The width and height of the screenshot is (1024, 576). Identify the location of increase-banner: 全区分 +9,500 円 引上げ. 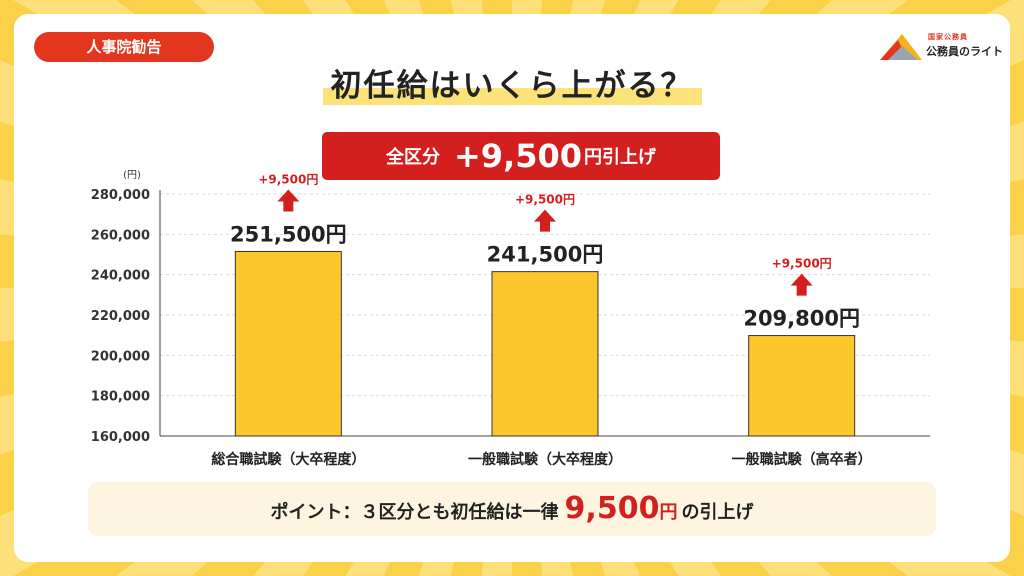
(521, 156).